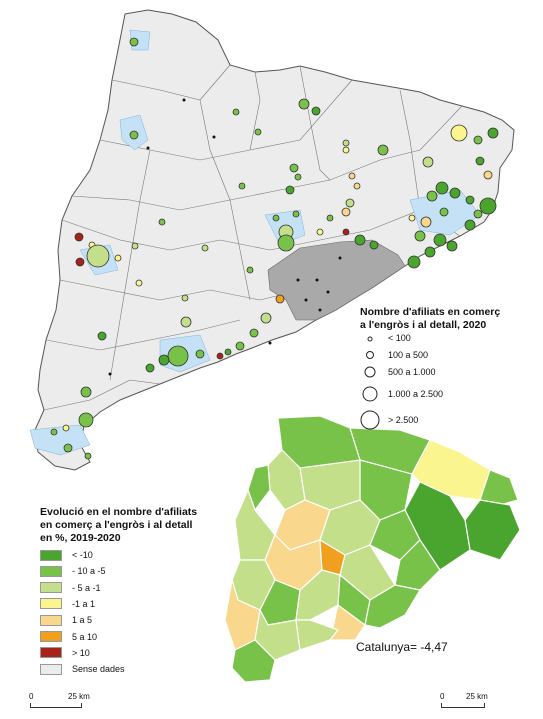  I want to click on color-legend-item: Sense dades, so click(82, 669).